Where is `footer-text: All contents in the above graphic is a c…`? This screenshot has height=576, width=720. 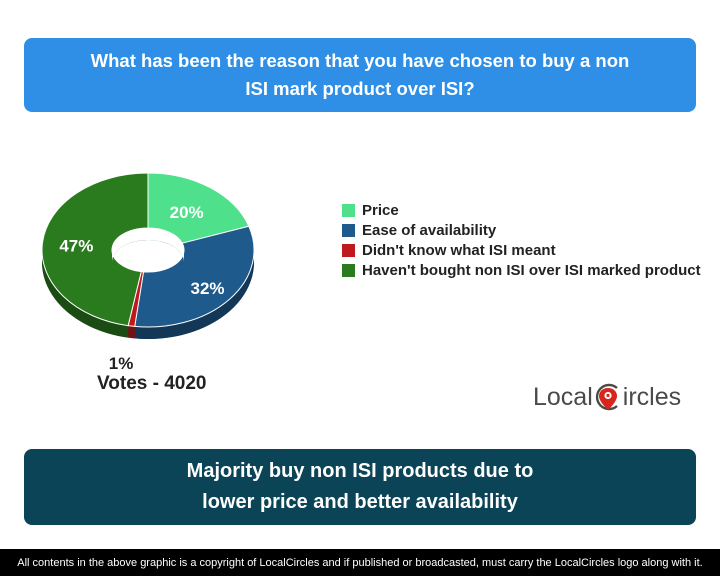
footer-text: All contents in the above graphic is a c… is located at coordinates (360, 562).